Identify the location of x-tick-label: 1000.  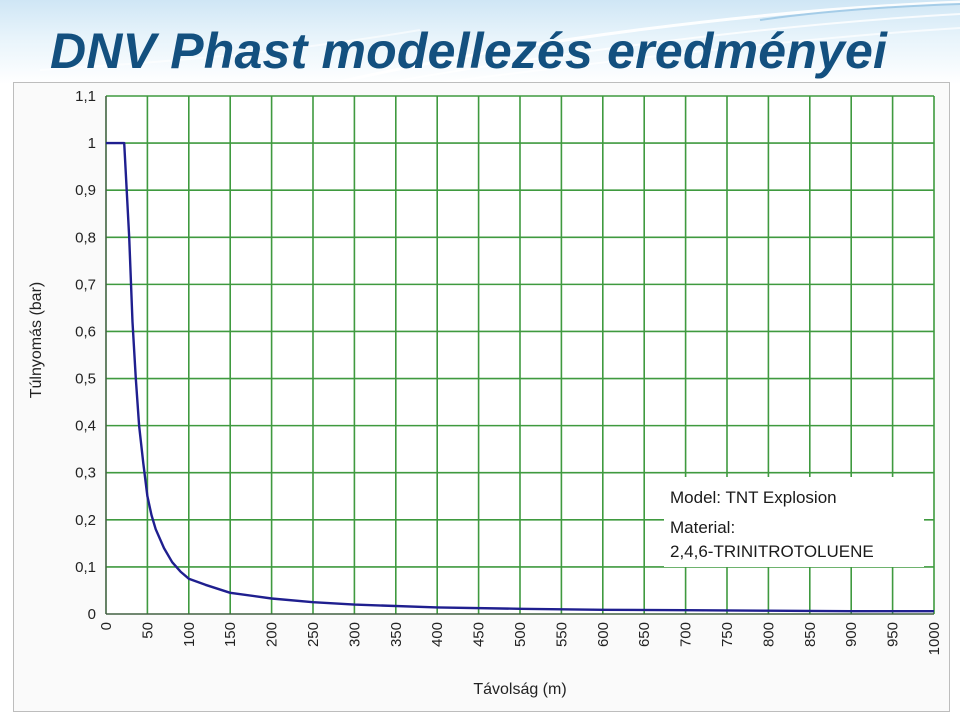
(934, 638).